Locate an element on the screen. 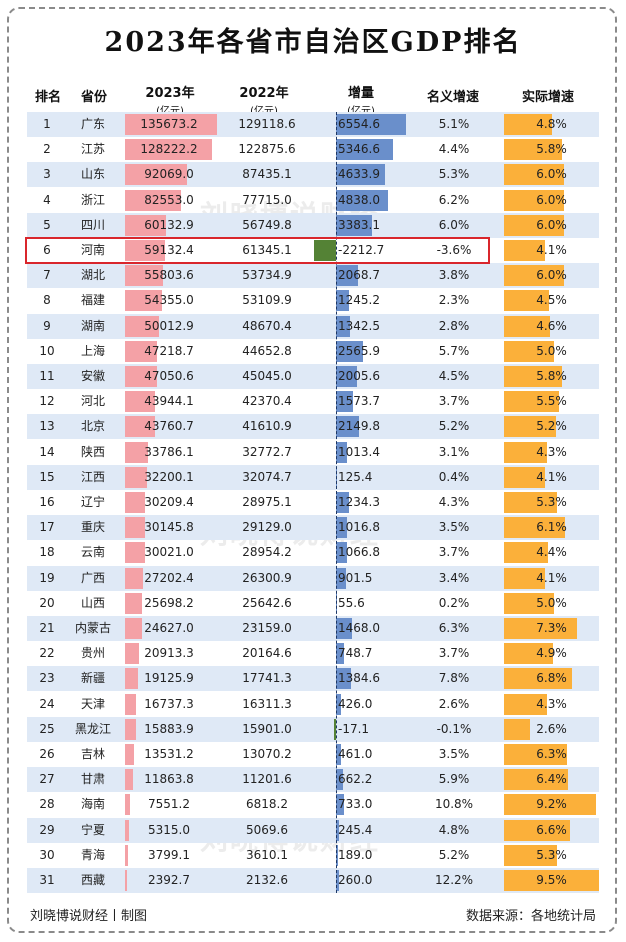 The width and height of the screenshot is (626, 942). table-row: 22 贵州 20913.3 20164.6 748.7 3.7% 4.9% is located at coordinates (313, 653).